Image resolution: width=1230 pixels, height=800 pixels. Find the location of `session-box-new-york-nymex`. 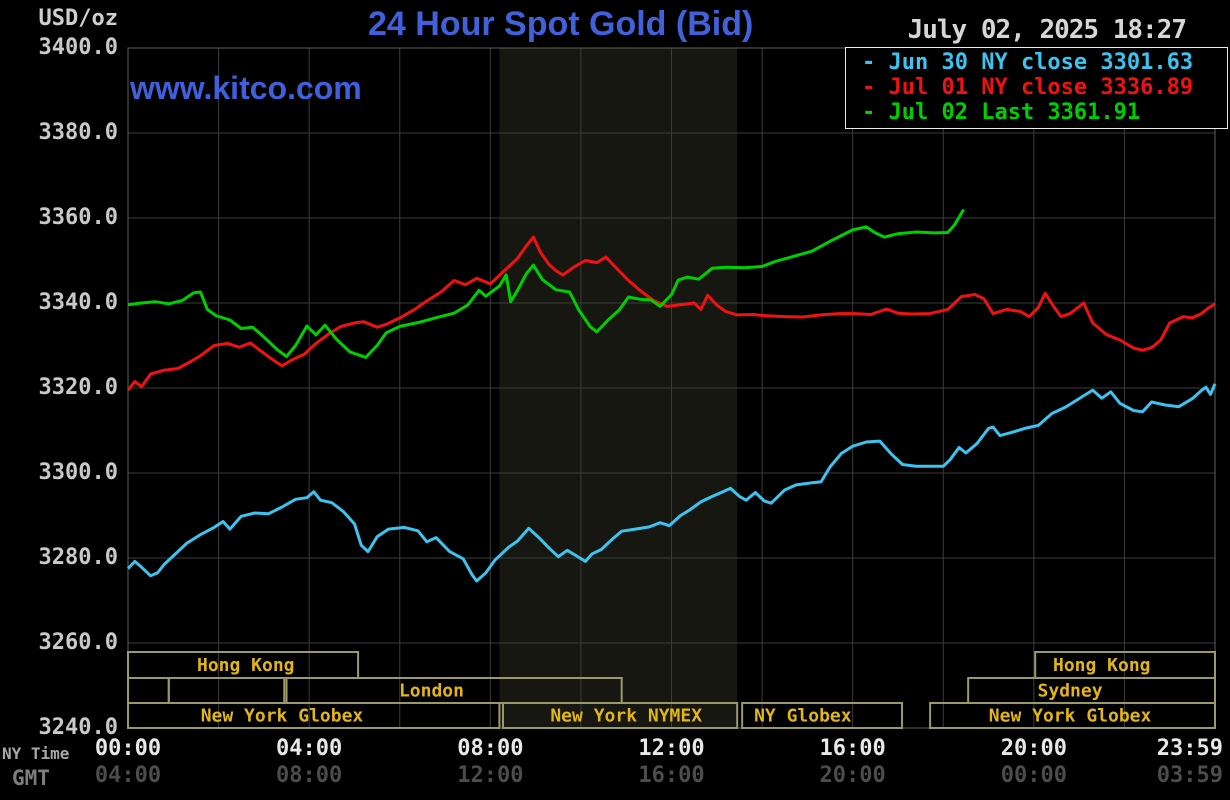

session-box-new-york-nymex is located at coordinates (620, 715).